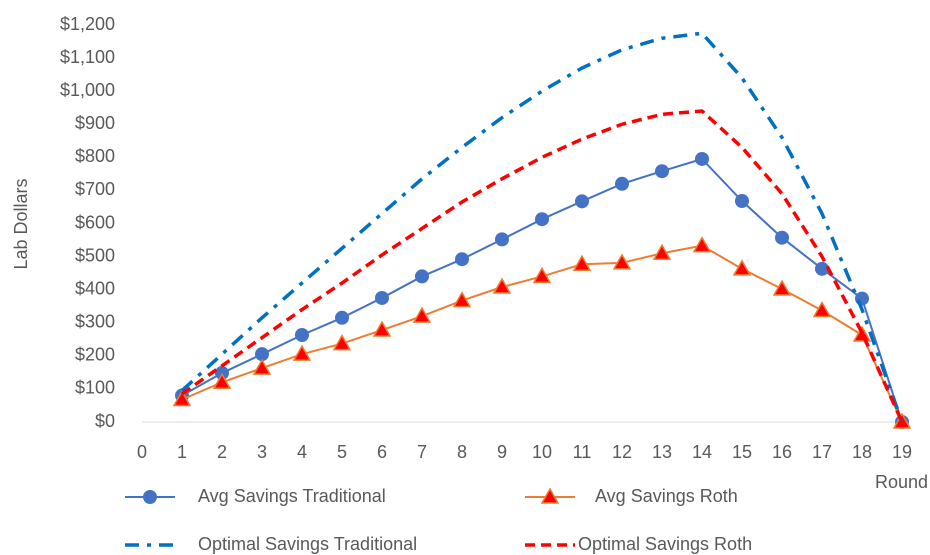  Describe the element at coordinates (307, 544) in the screenshot. I see `legend-label: Optimal Savings Traditional` at that location.